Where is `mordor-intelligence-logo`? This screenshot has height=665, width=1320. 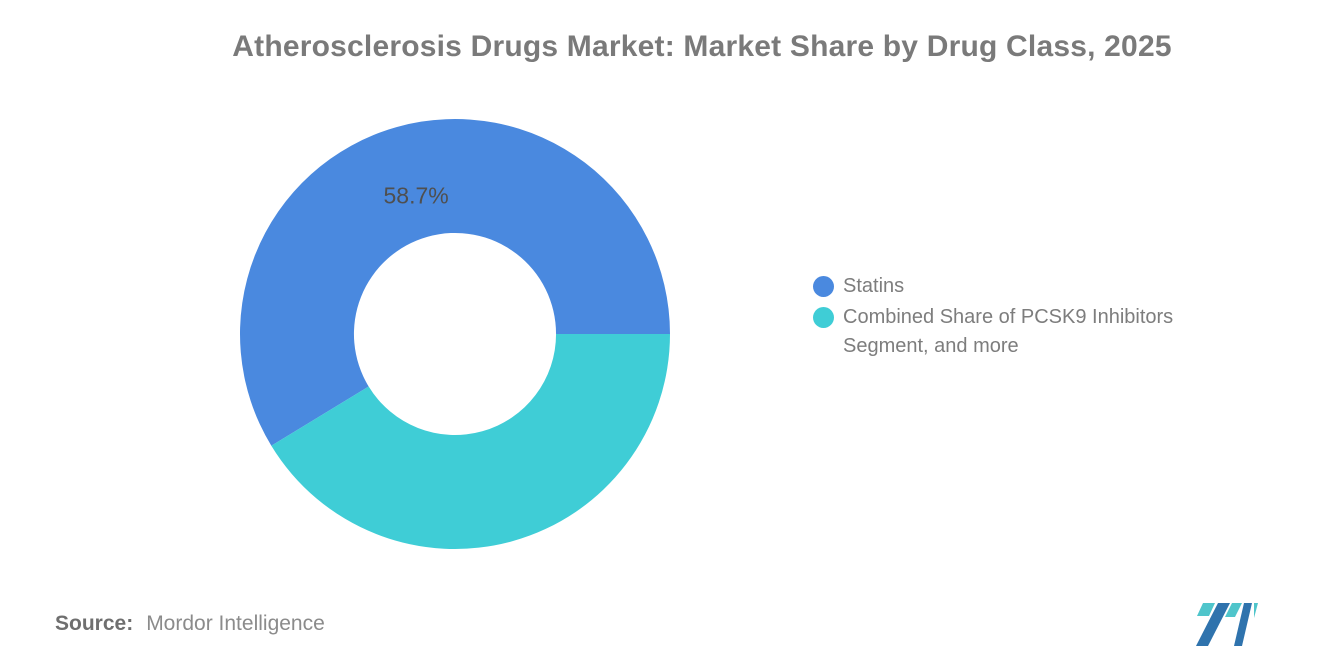 mordor-intelligence-logo is located at coordinates (1227, 624).